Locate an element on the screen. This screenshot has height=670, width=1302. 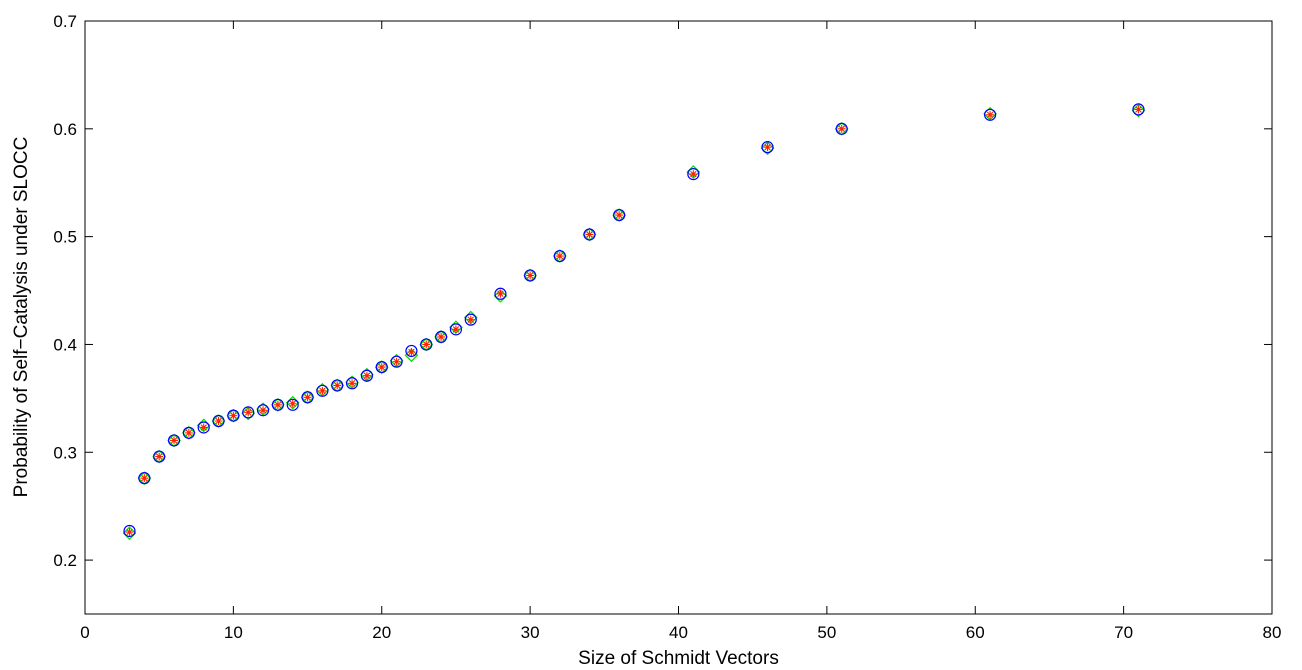
x-tick-label: 60 is located at coordinates (975, 632).